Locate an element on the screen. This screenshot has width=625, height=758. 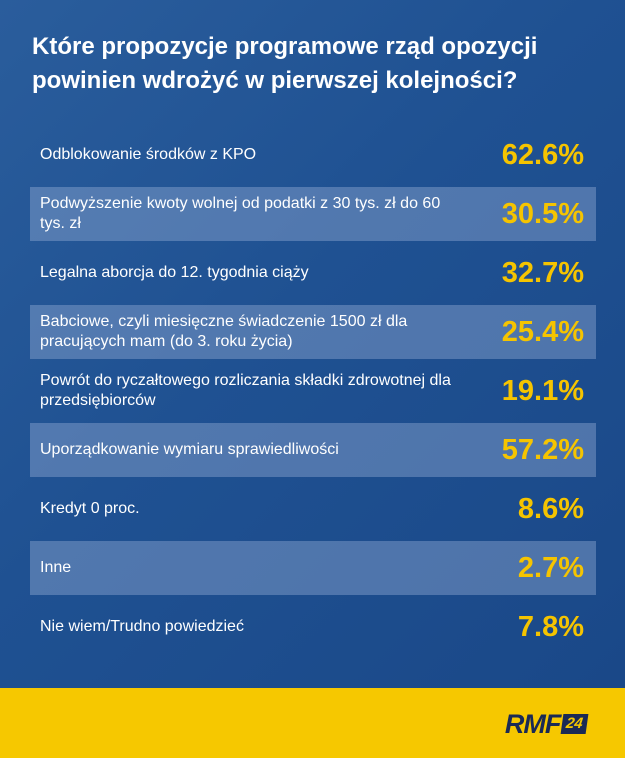
row-value: 19.1% is located at coordinates (542, 390).